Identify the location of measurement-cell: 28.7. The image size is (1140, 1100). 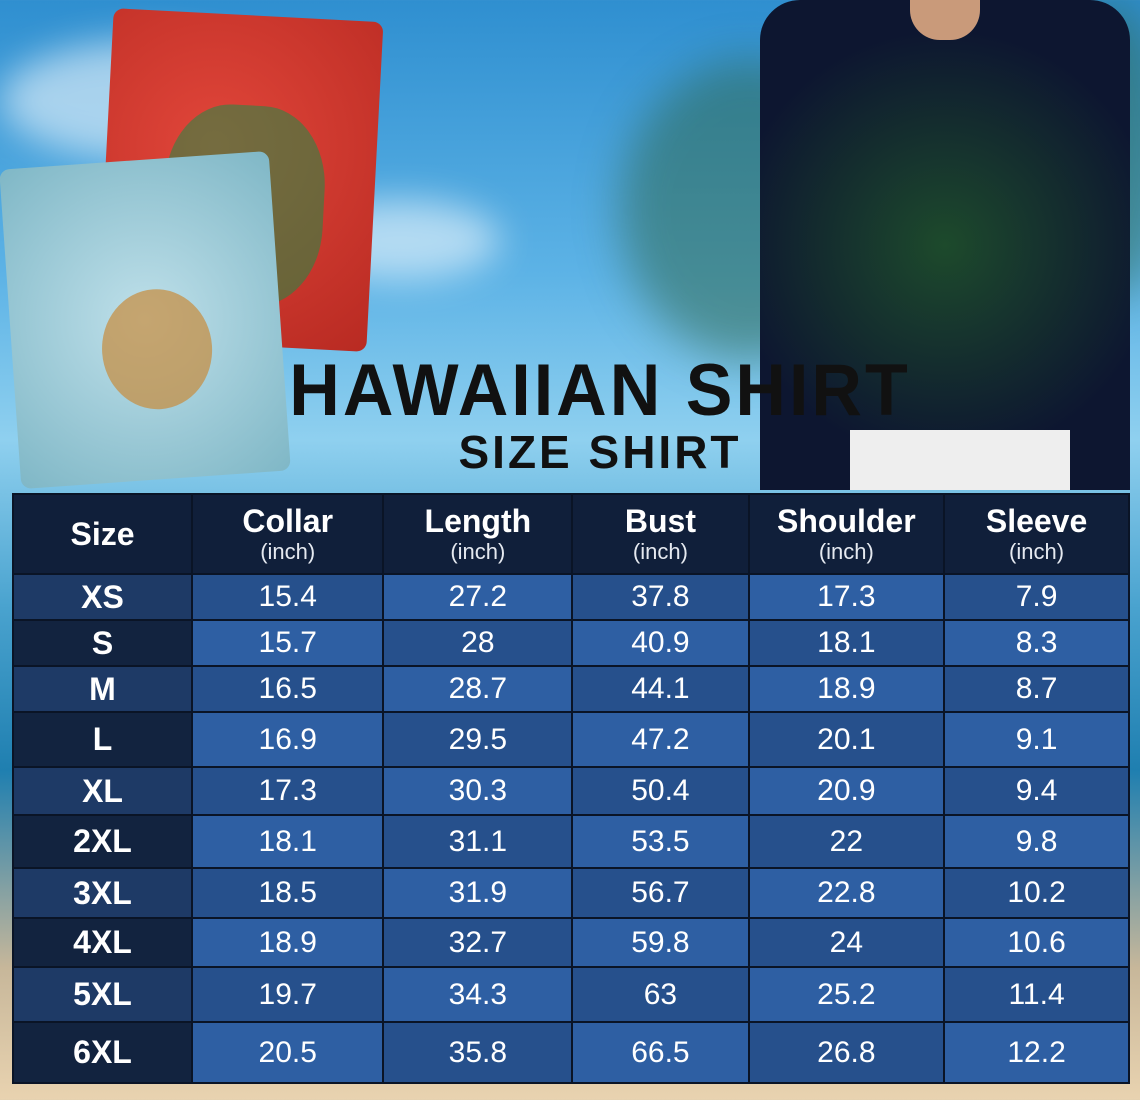
(478, 689).